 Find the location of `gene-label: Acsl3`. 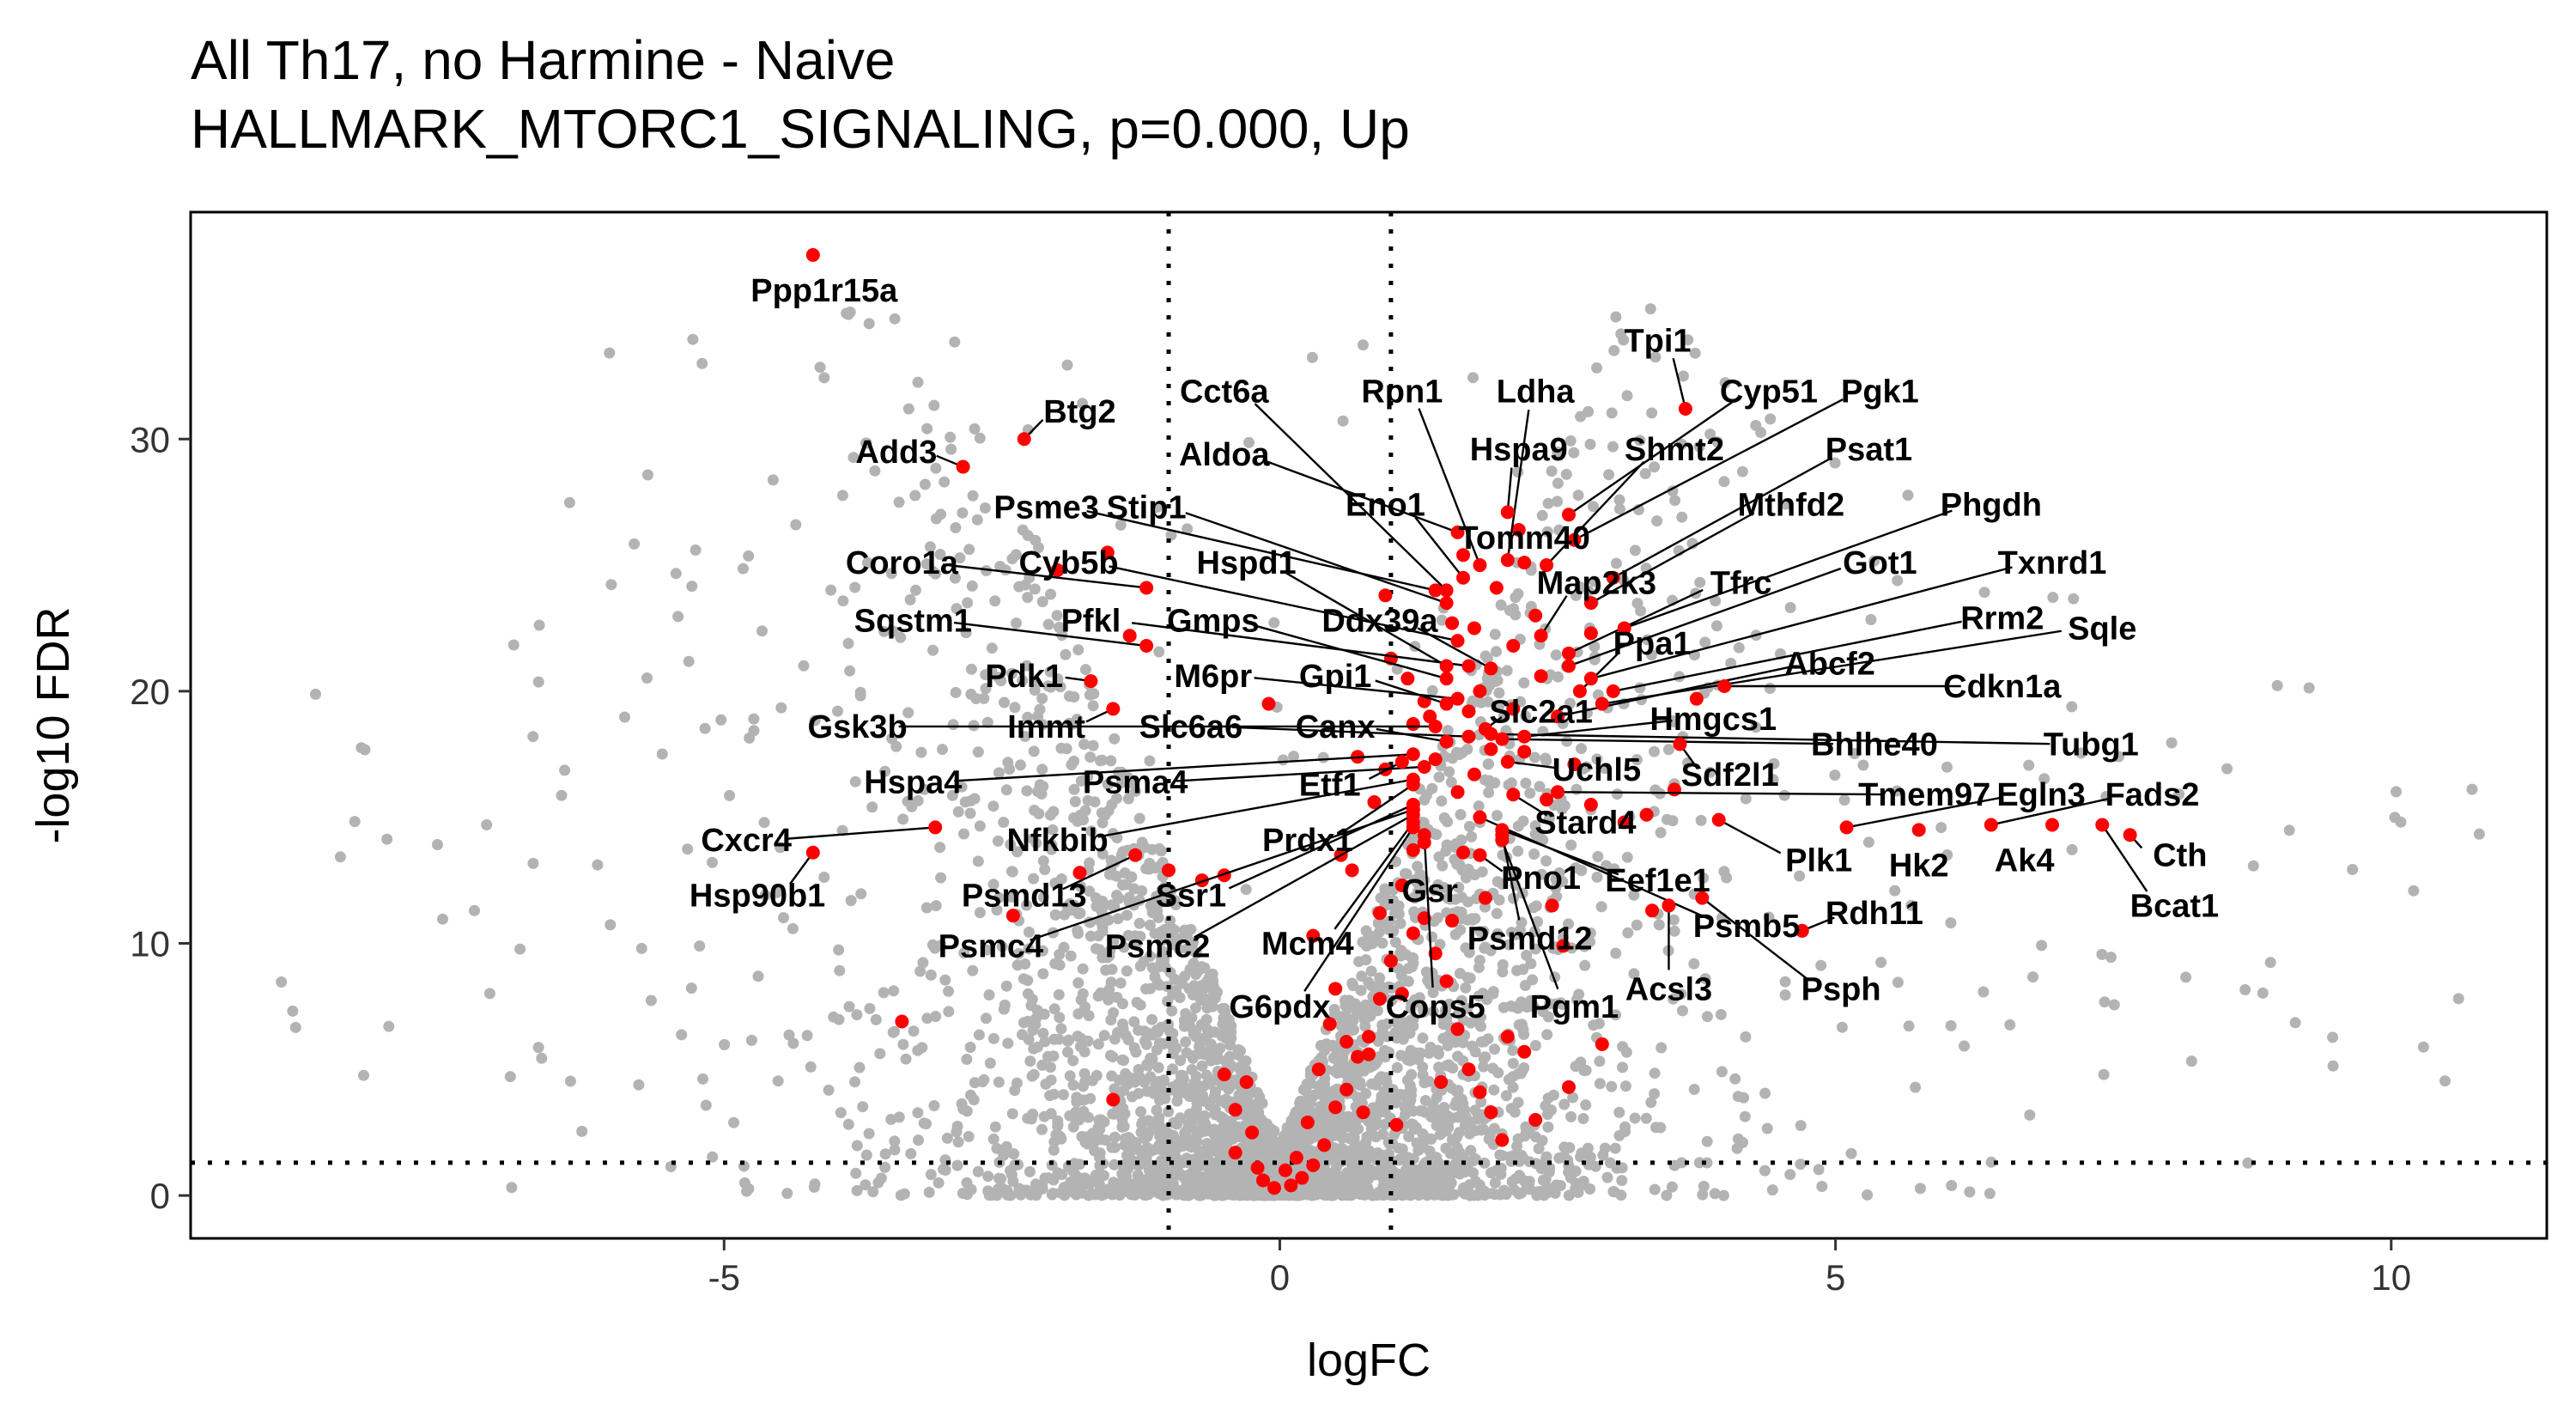

gene-label: Acsl3 is located at coordinates (1668, 989).